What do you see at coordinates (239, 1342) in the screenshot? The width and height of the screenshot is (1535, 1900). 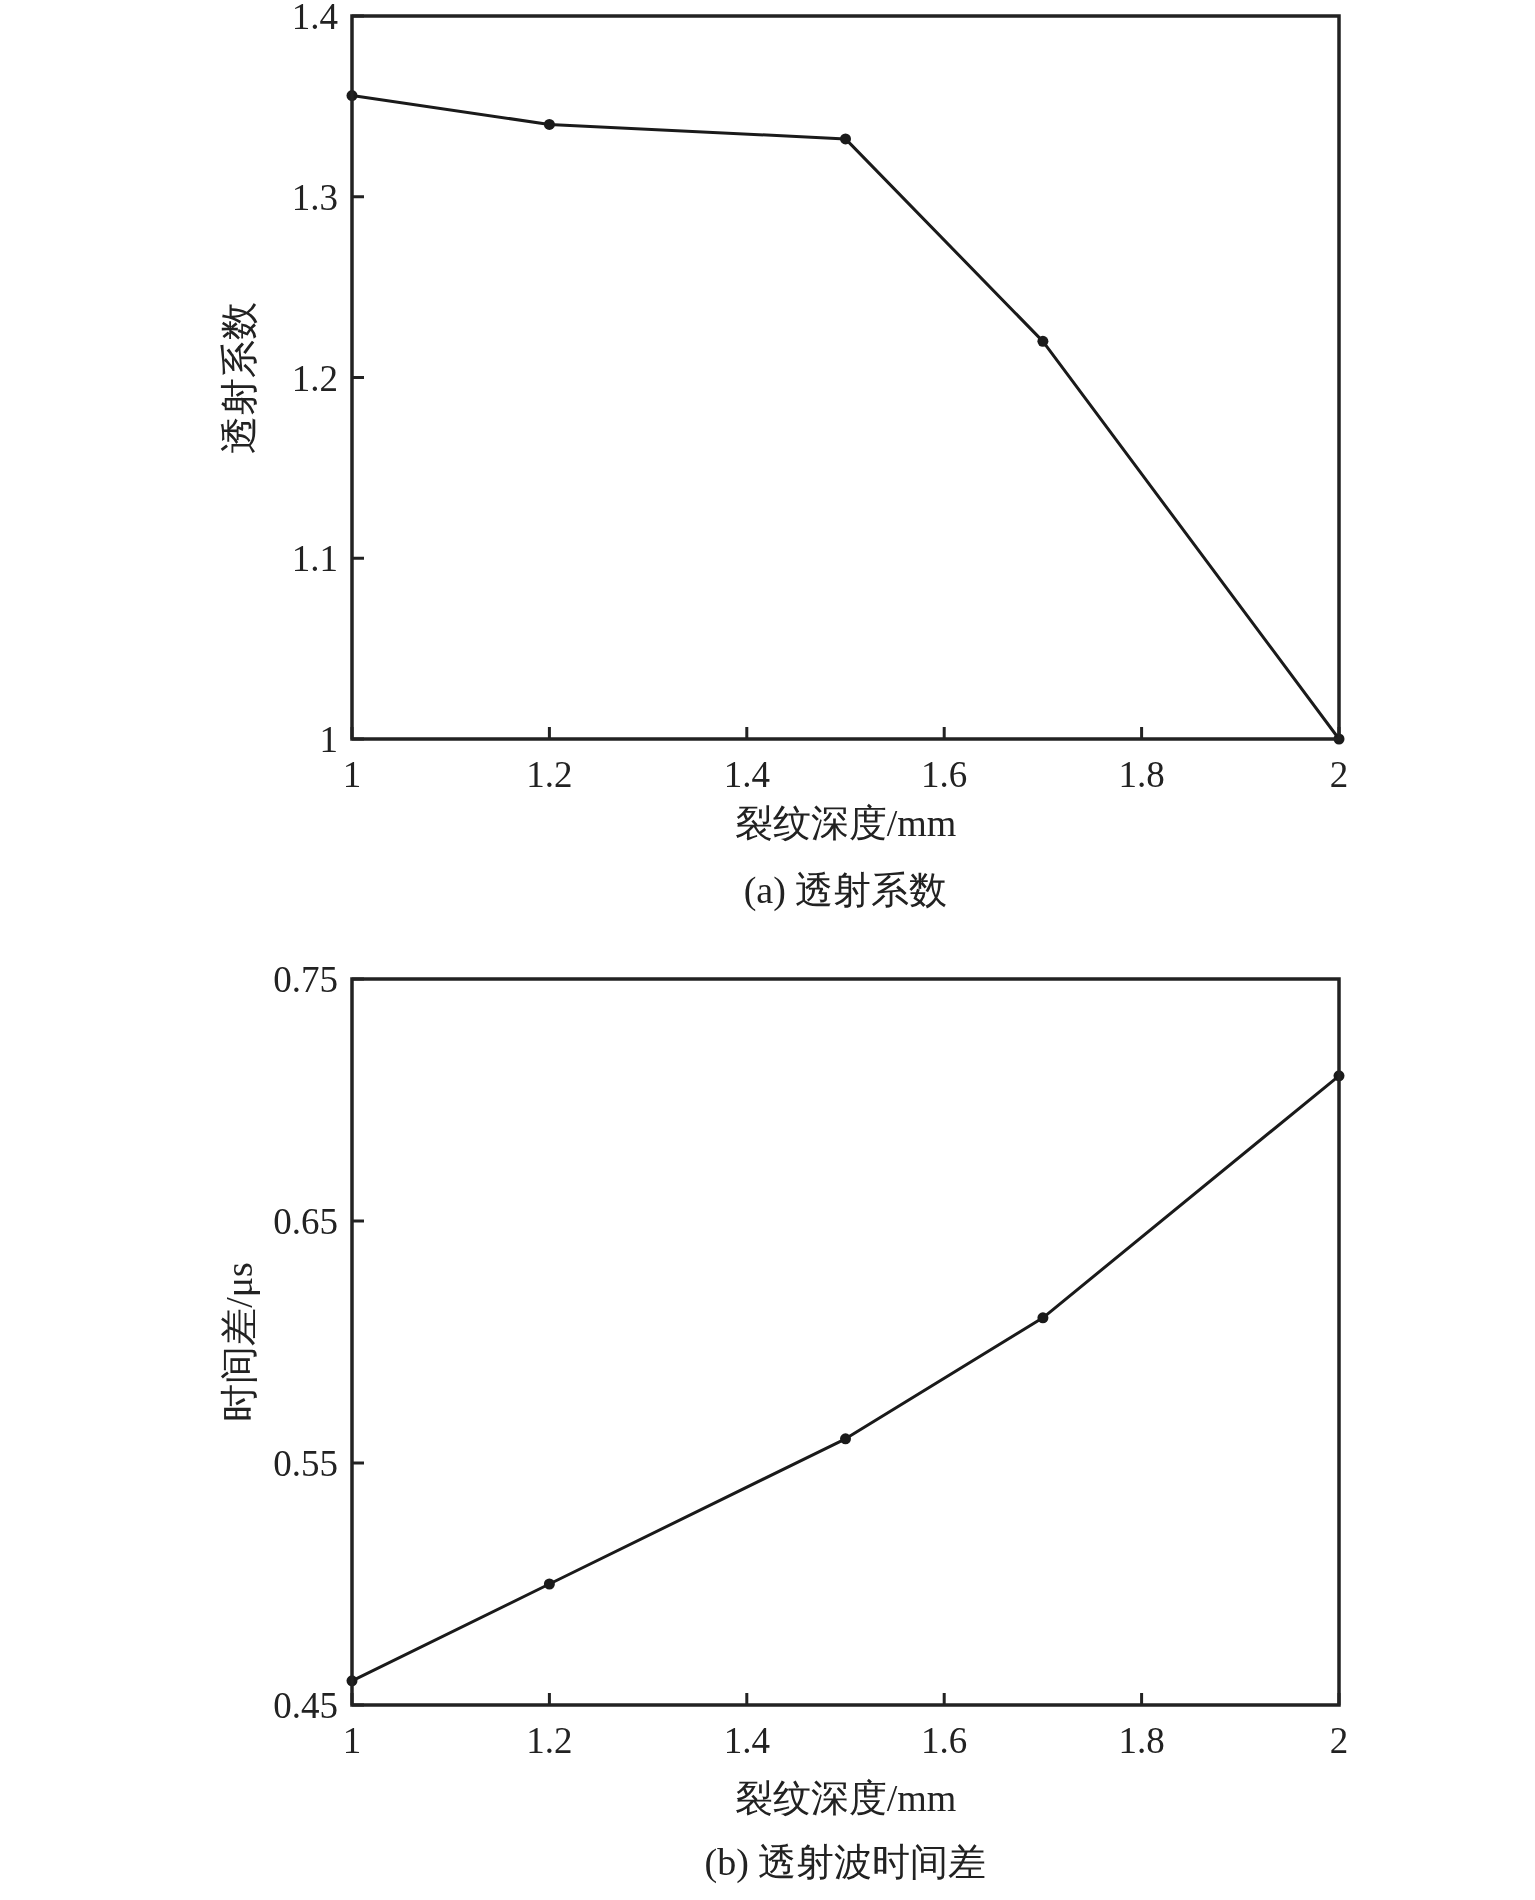 I see `y-axis-title: 时间差/μs` at bounding box center [239, 1342].